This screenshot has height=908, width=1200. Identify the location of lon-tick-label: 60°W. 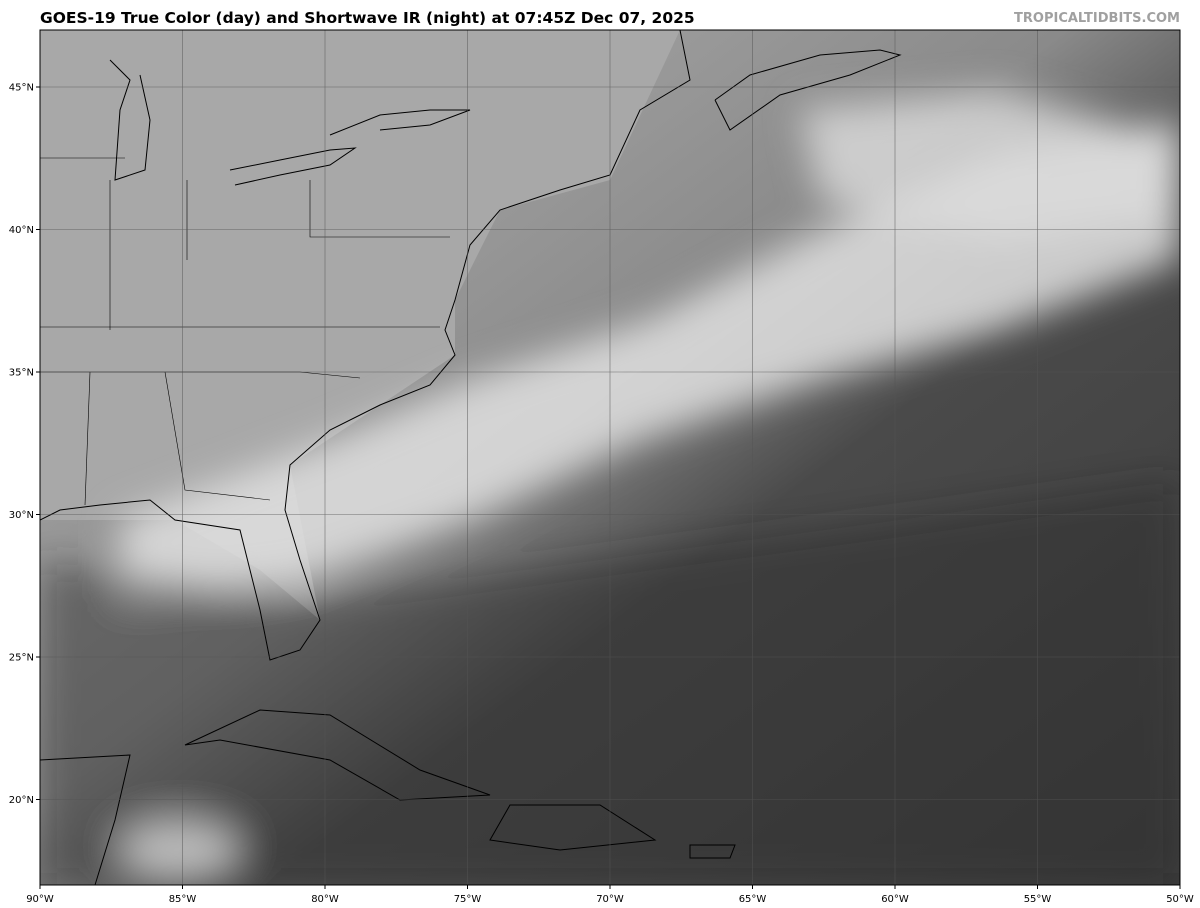
(895, 899).